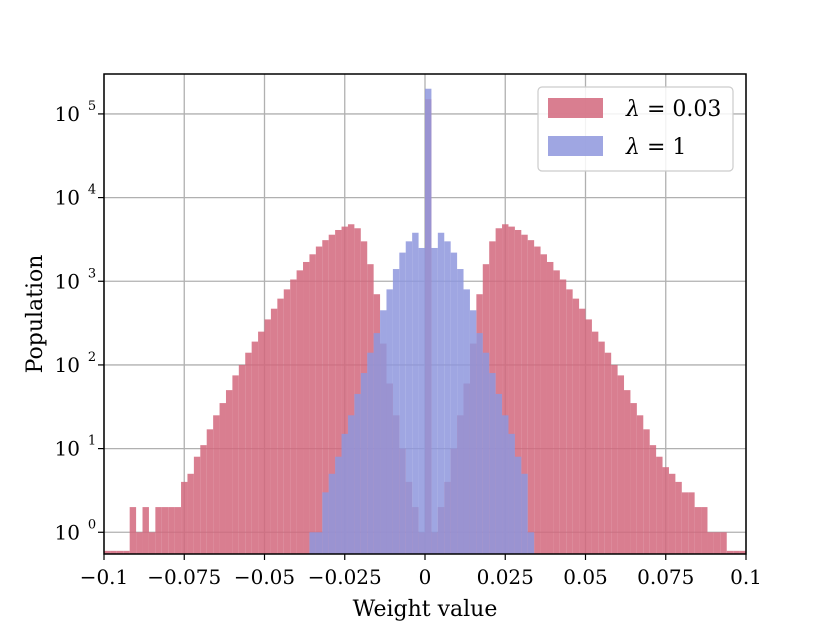 Image resolution: width=830 pixels, height=623 pixels. I want to click on y-axis-label: Population, so click(35, 314).